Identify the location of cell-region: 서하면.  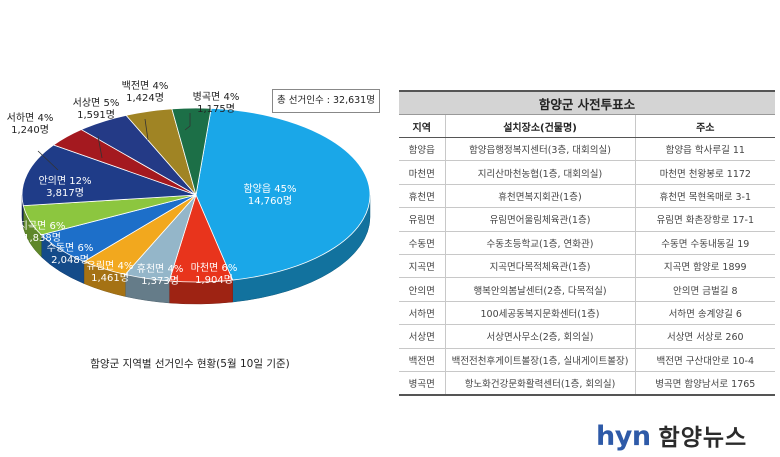
(422, 312).